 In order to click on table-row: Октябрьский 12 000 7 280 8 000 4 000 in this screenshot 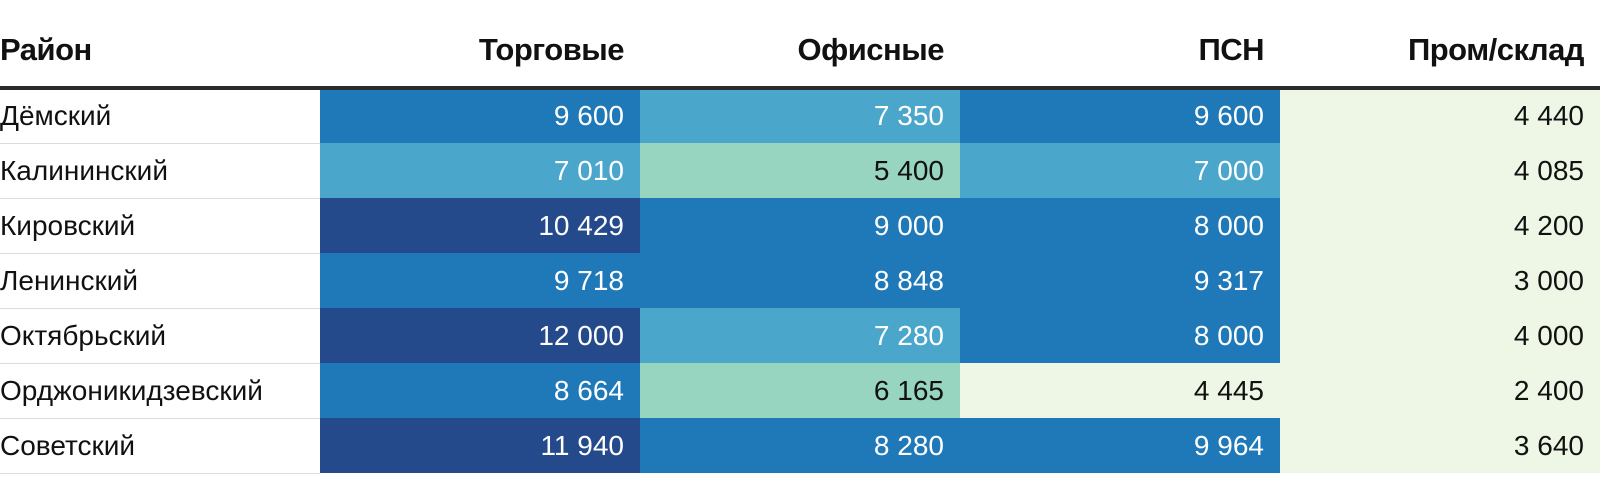, I will do `click(800, 336)`.